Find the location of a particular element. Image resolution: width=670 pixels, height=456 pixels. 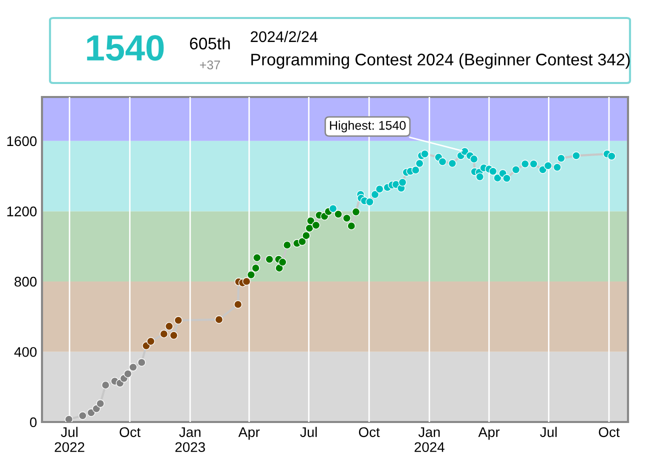

x-tick-label: Jul 2022 is located at coordinates (69, 439).